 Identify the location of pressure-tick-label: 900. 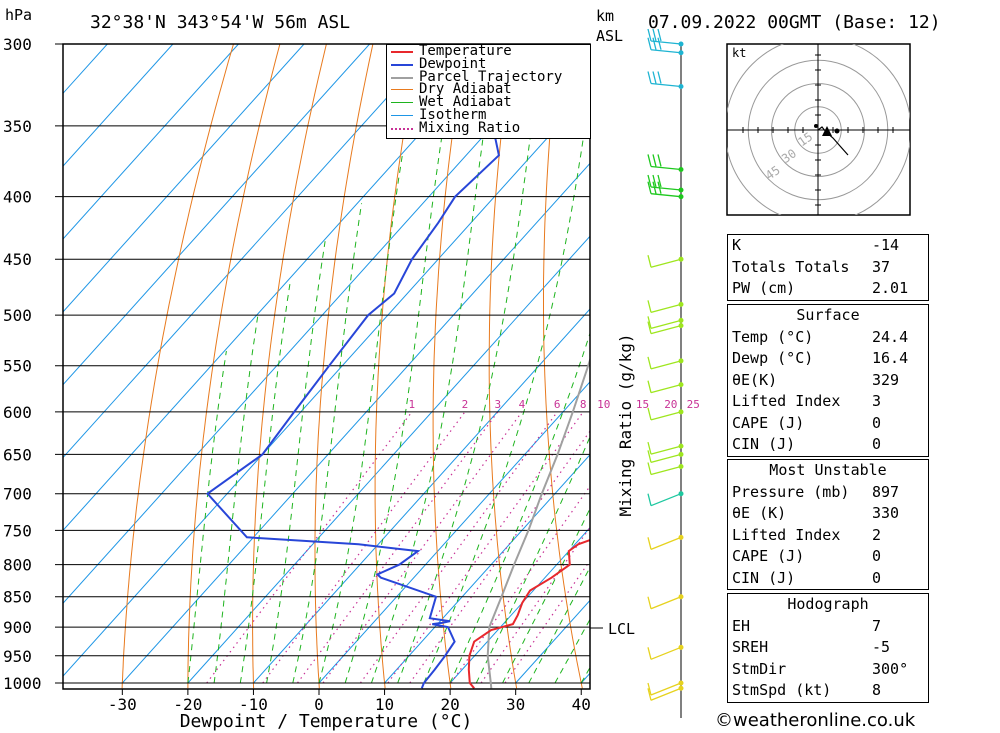
(17, 627).